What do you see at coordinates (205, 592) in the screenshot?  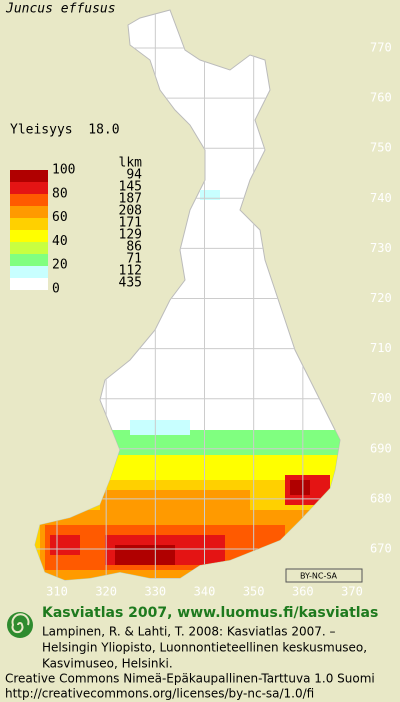 I see `east-label: 340` at bounding box center [205, 592].